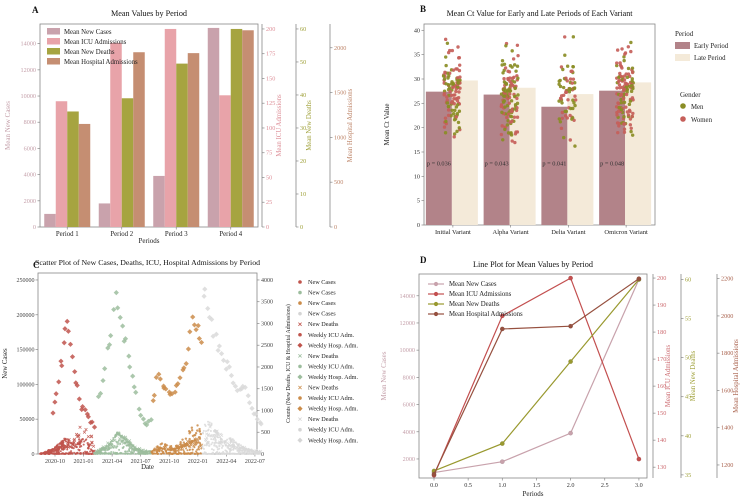  Describe the element at coordinates (28, 44) in the screenshot. I see `y-tick-label: 14000` at that location.